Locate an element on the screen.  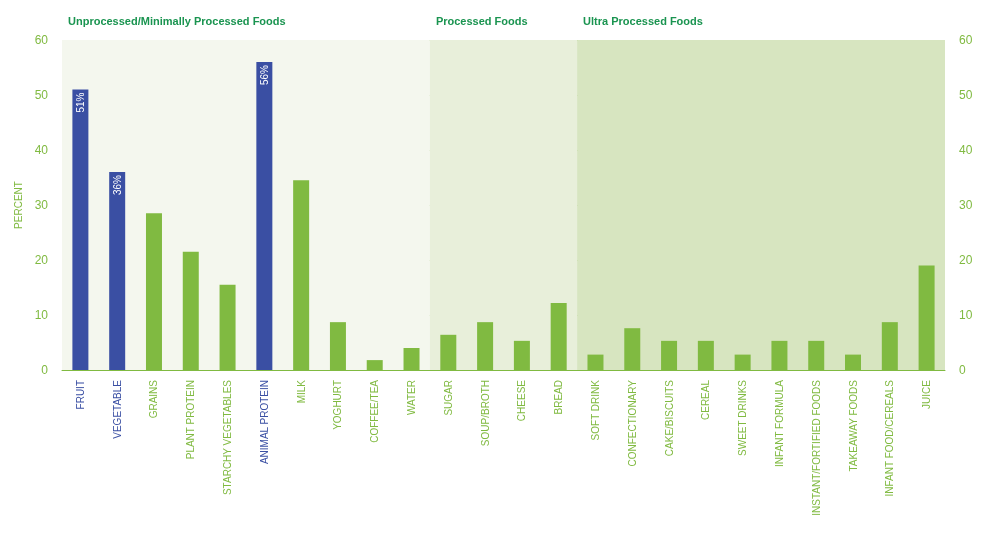
x-tick-label: PLANT PROTEIN is located at coordinates (191, 420).